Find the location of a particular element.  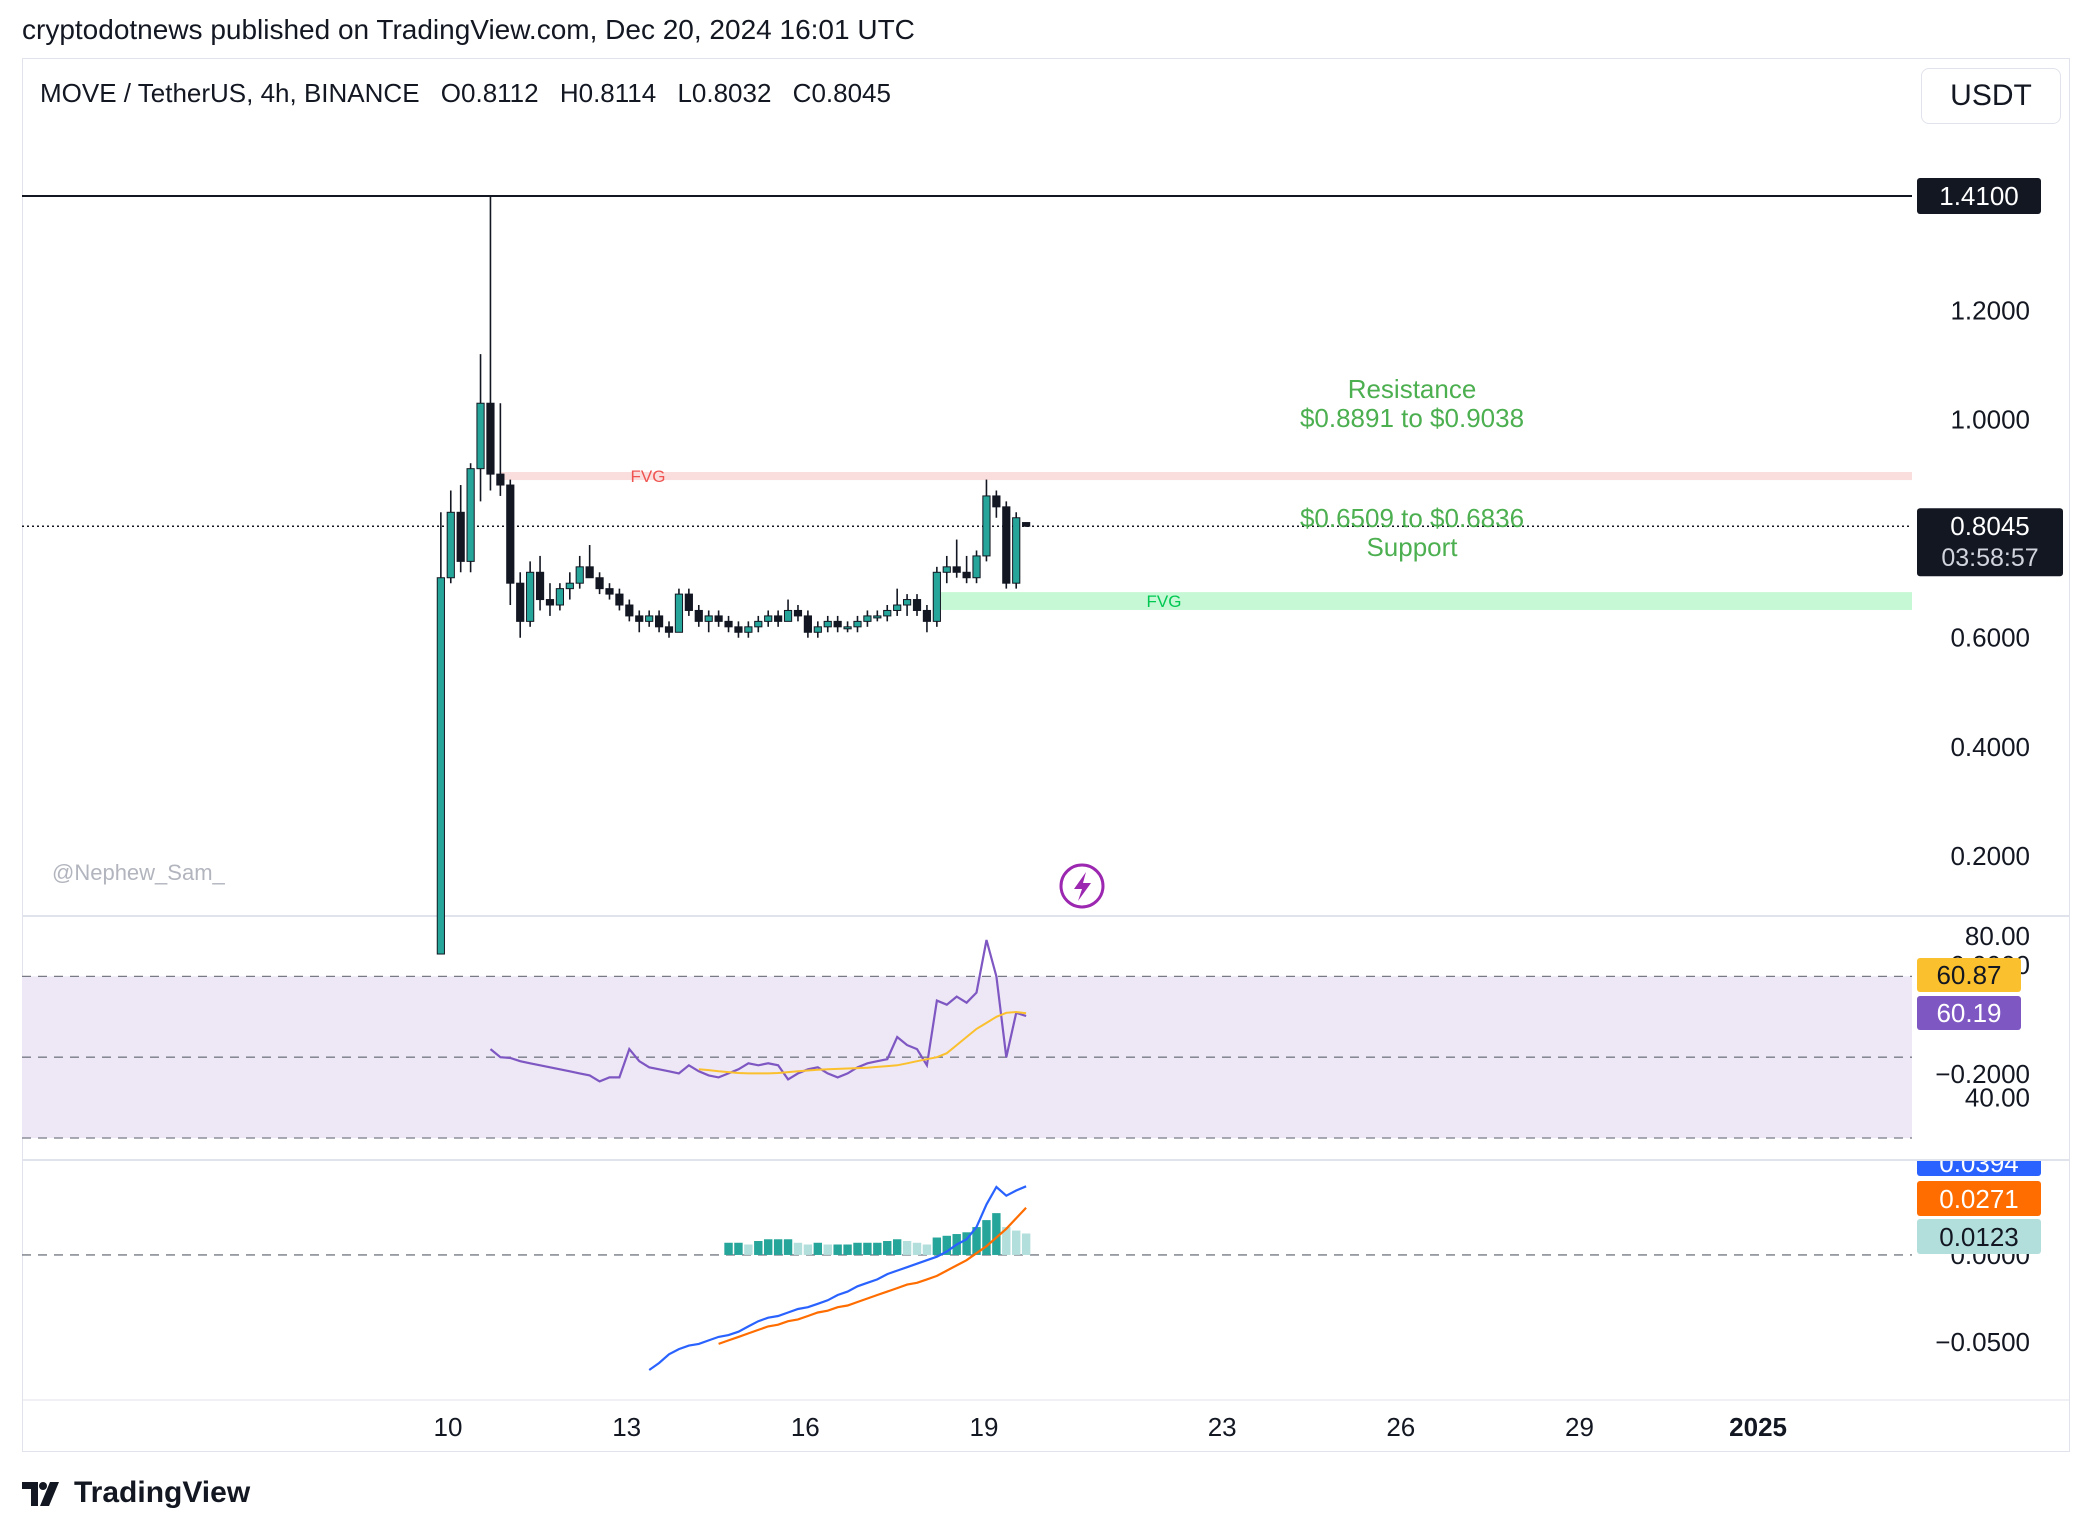

fvg-zone-resistance is located at coordinates (1206, 476).